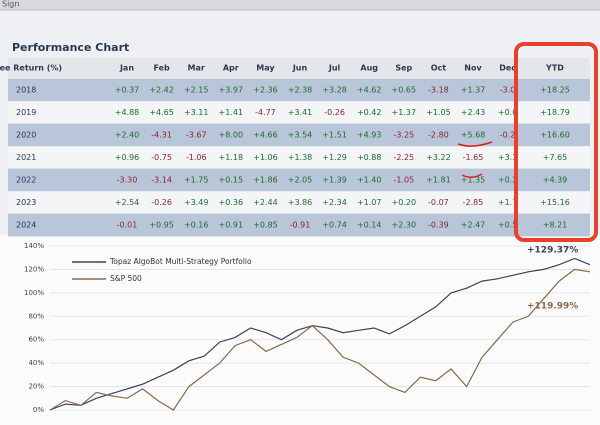 Image resolution: width=600 pixels, height=425 pixels. Describe the element at coordinates (231, 90) in the screenshot. I see `return-cell: +3.97` at that location.